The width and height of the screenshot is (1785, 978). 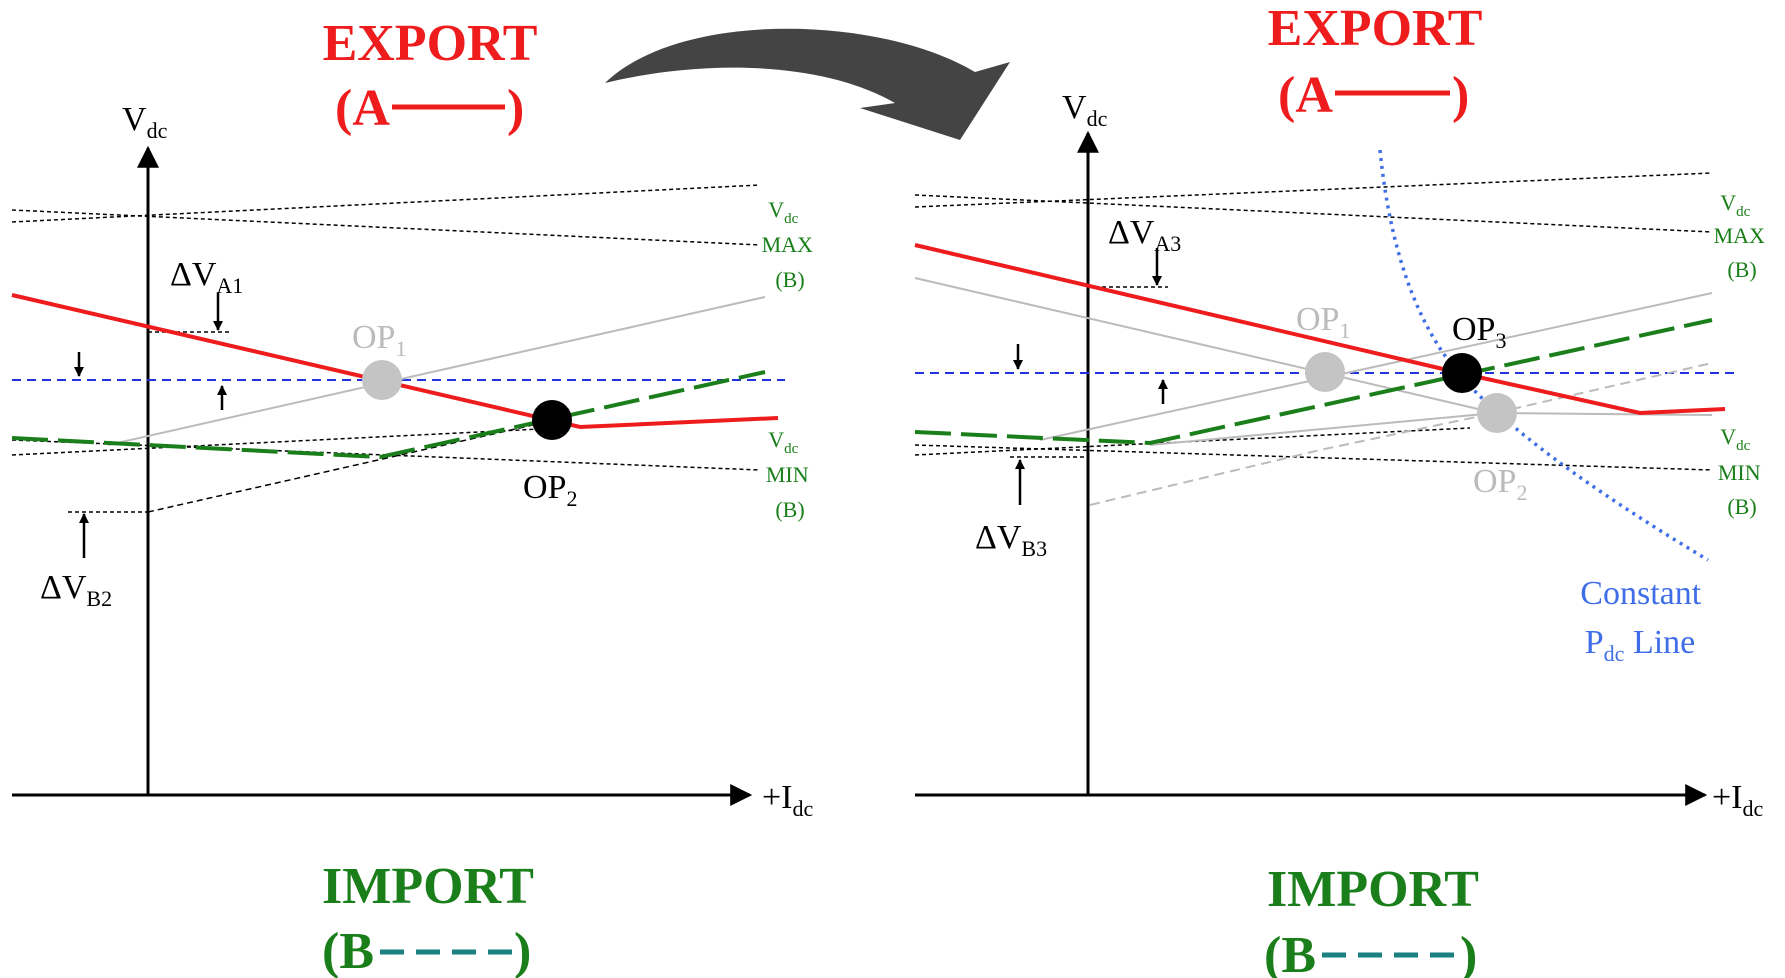 What do you see at coordinates (145, 122) in the screenshot?
I see `left-y-axis-label: Vdc` at bounding box center [145, 122].